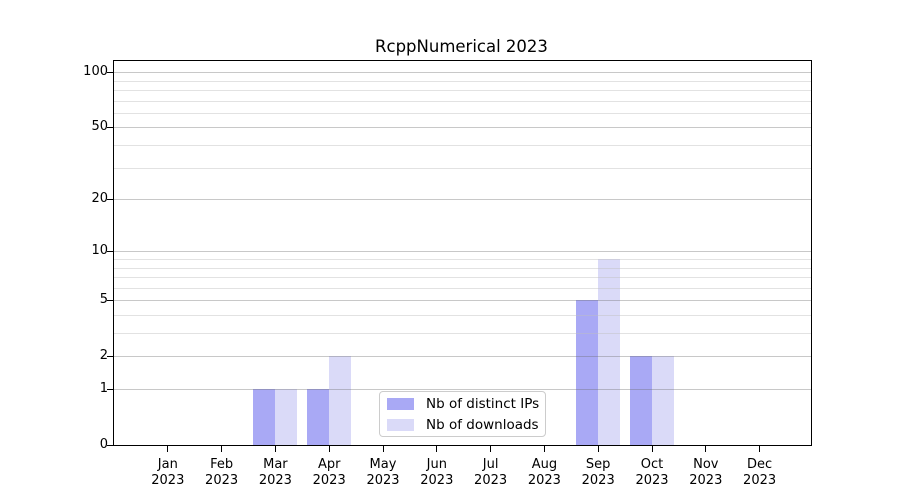 This screenshot has height=500, width=900. What do you see at coordinates (437, 449) in the screenshot?
I see `x-axis-tick-jun` at bounding box center [437, 449].